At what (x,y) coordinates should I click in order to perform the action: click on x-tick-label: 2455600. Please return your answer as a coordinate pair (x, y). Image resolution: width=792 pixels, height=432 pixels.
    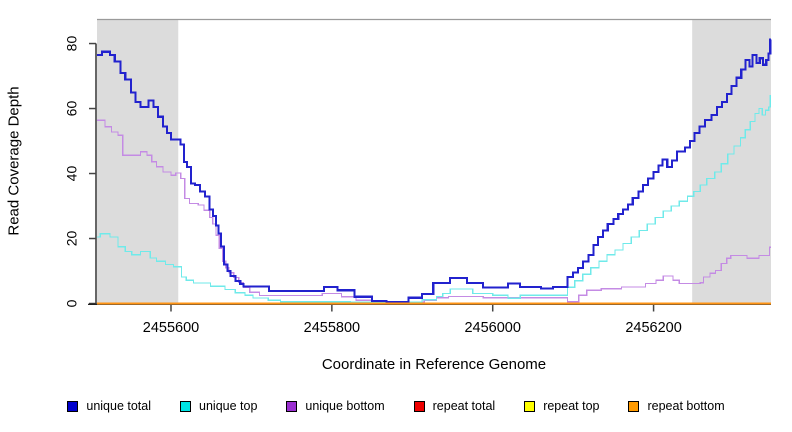
    Looking at the image, I should click on (171, 328).